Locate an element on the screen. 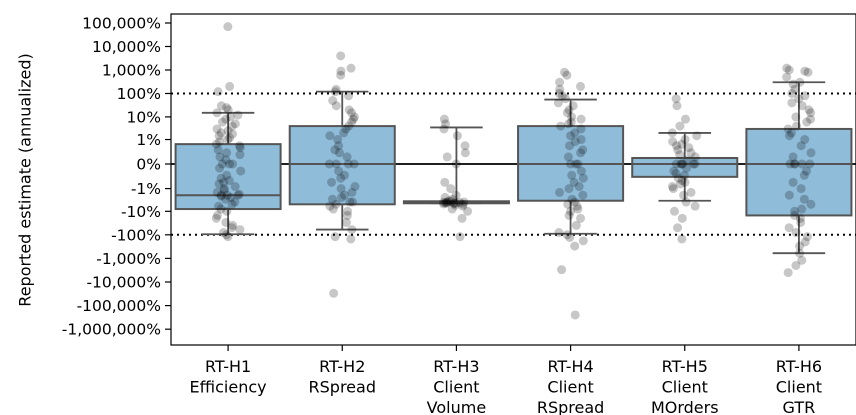 Image resolution: width=856 pixels, height=415 pixels. y-tick-label: 1% is located at coordinates (148, 140).